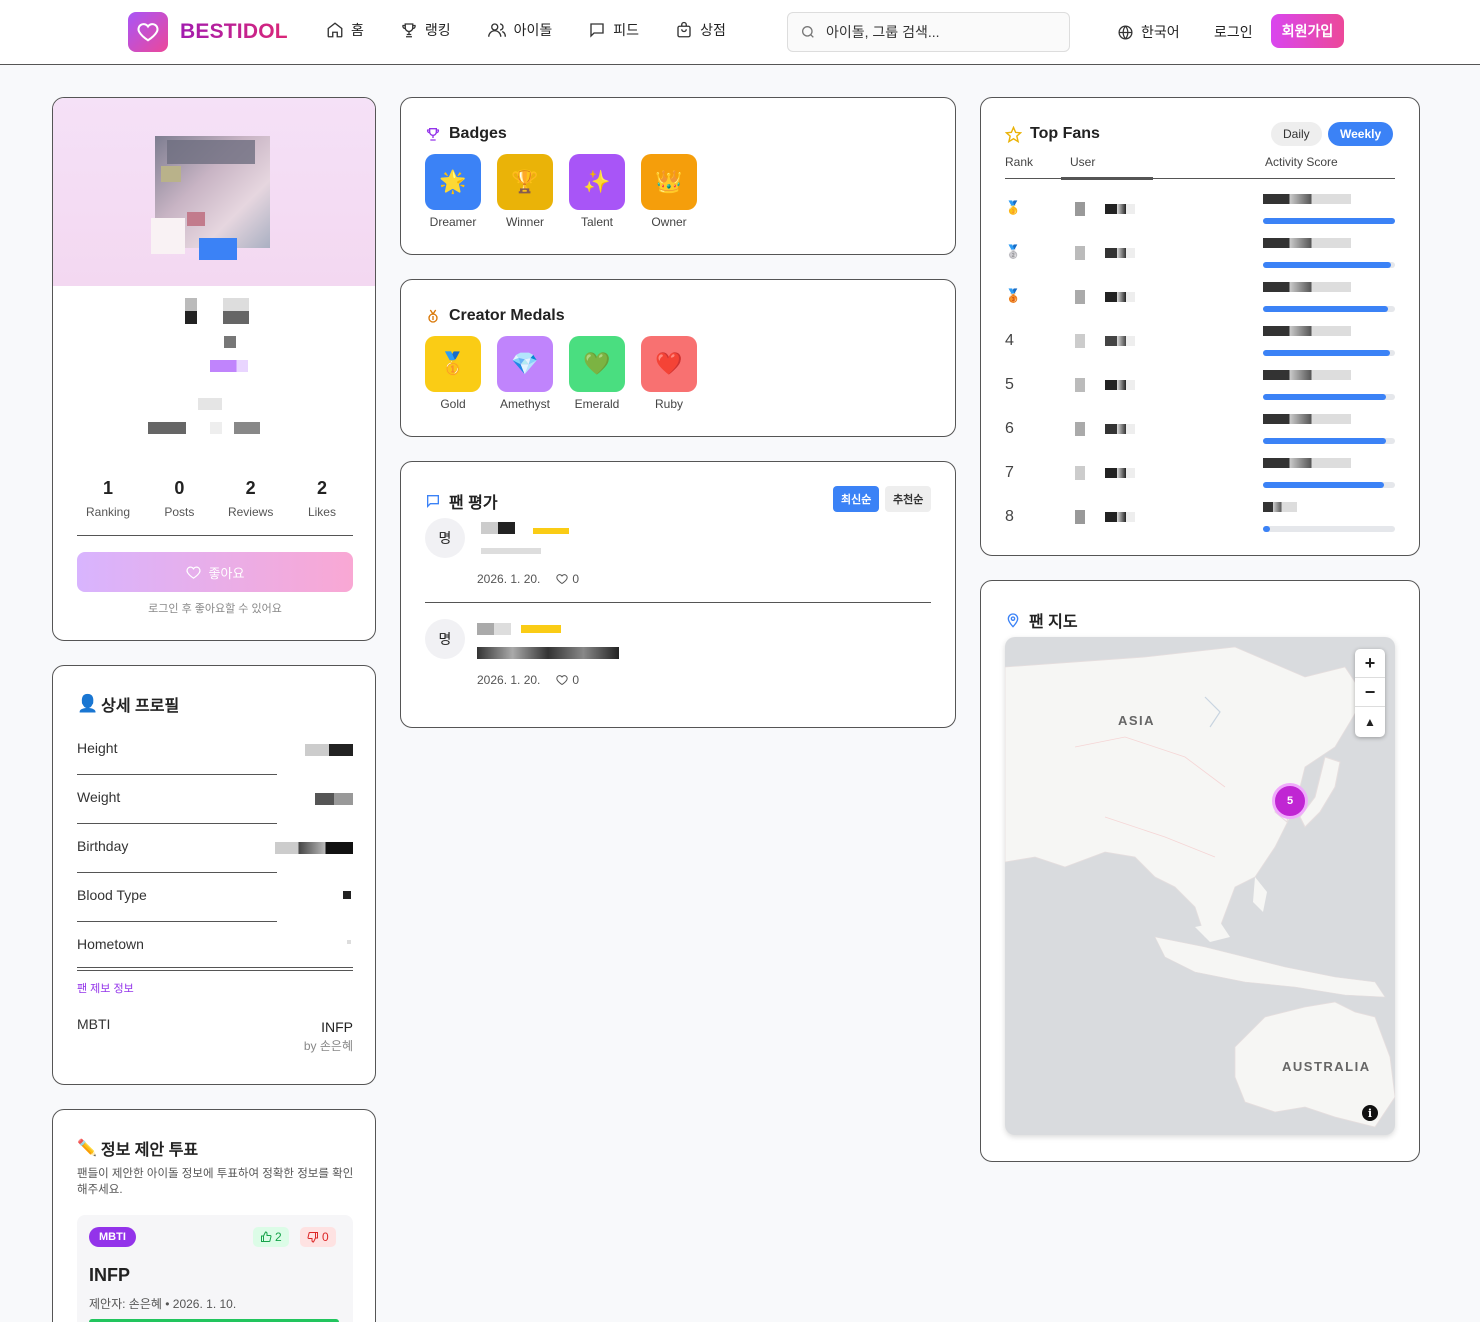 This screenshot has width=1480, height=1322. I want to click on search-icon, so click(808, 32).